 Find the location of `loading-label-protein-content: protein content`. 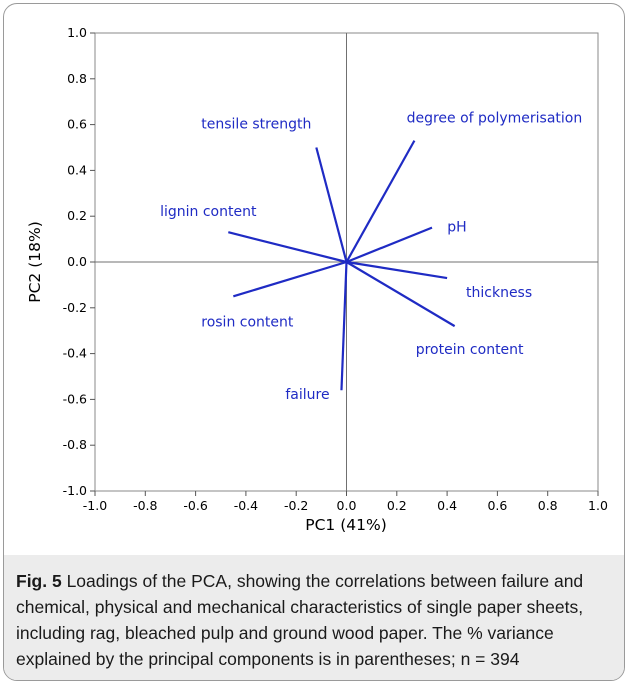

loading-label-protein-content: protein content is located at coordinates (470, 350).